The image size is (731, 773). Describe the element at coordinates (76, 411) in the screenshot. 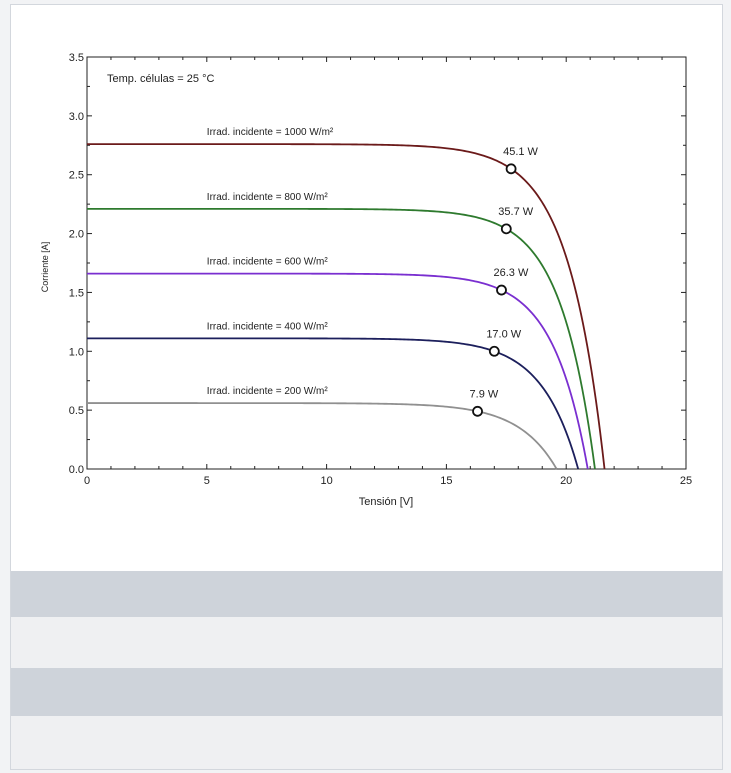

I see `y-tick-label: 0.5` at that location.